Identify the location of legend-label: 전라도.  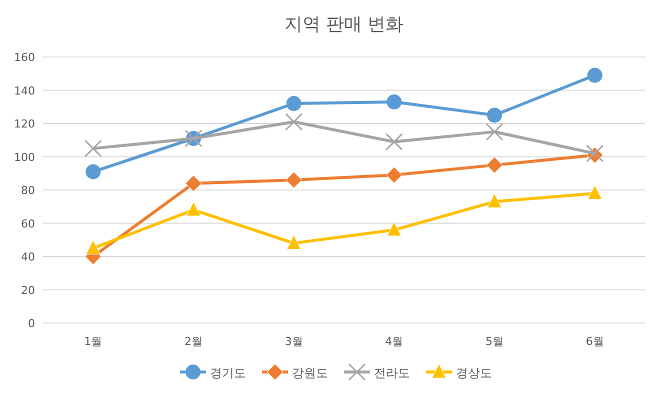
(392, 373).